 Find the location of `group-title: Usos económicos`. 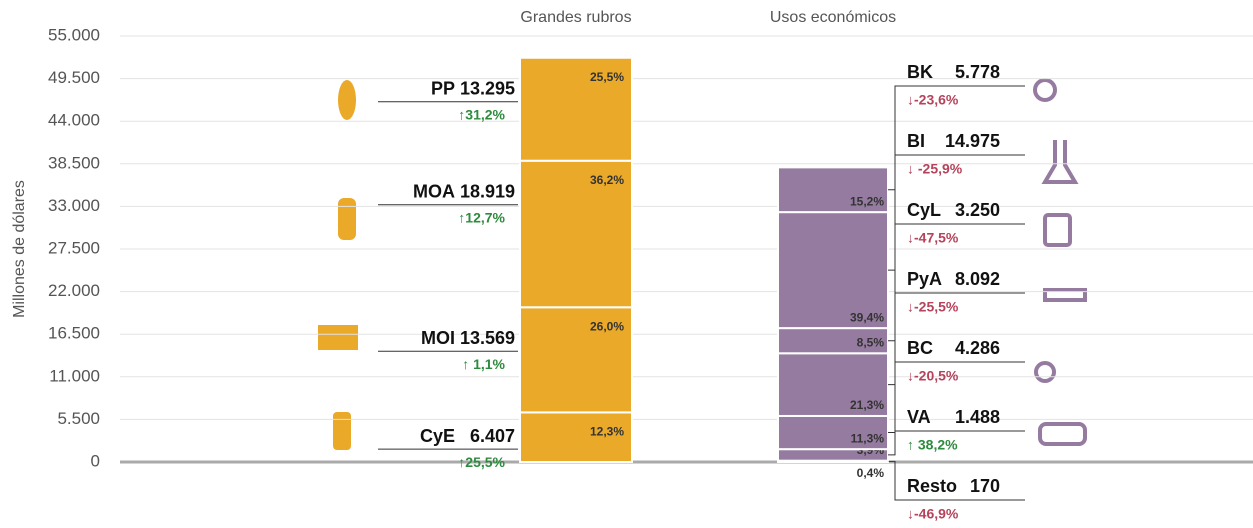

group-title: Usos económicos is located at coordinates (833, 17).